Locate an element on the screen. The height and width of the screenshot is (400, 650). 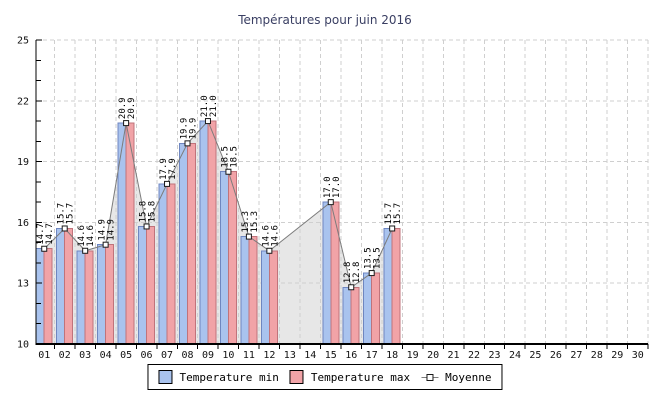
svg-text: 09 is located at coordinates (208, 355).